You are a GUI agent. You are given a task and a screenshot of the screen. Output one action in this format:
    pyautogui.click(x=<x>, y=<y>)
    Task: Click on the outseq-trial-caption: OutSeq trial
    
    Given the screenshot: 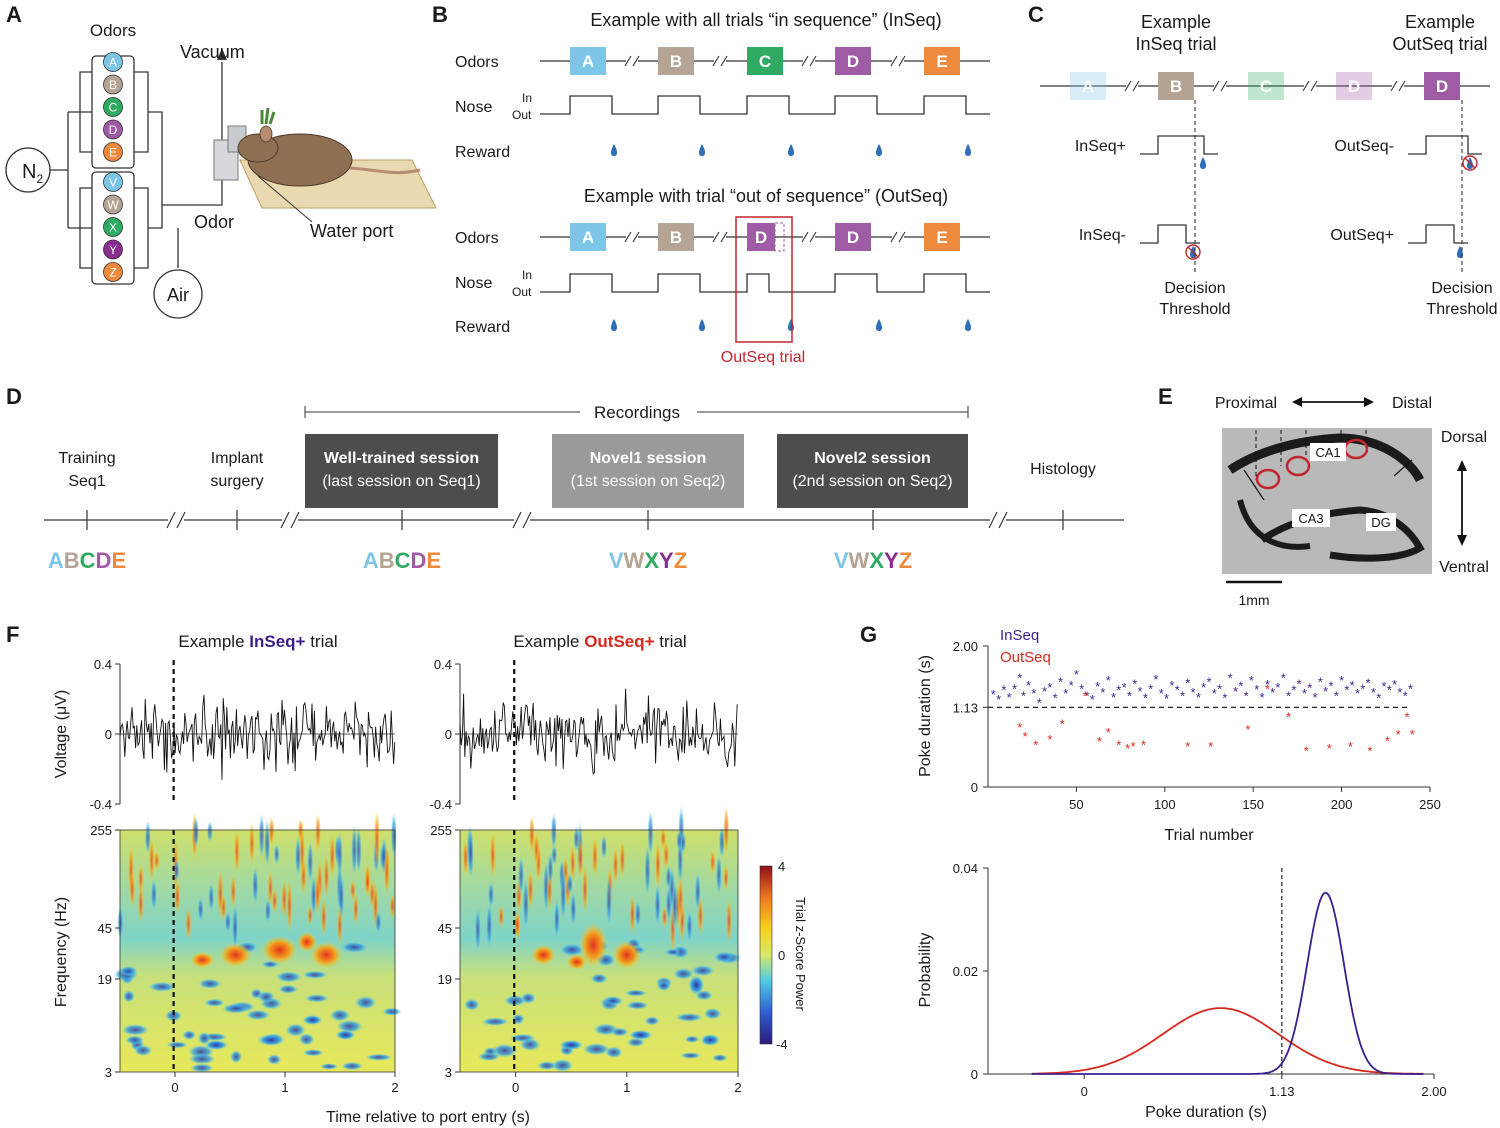 What is the action you would take?
    pyautogui.click(x=763, y=357)
    